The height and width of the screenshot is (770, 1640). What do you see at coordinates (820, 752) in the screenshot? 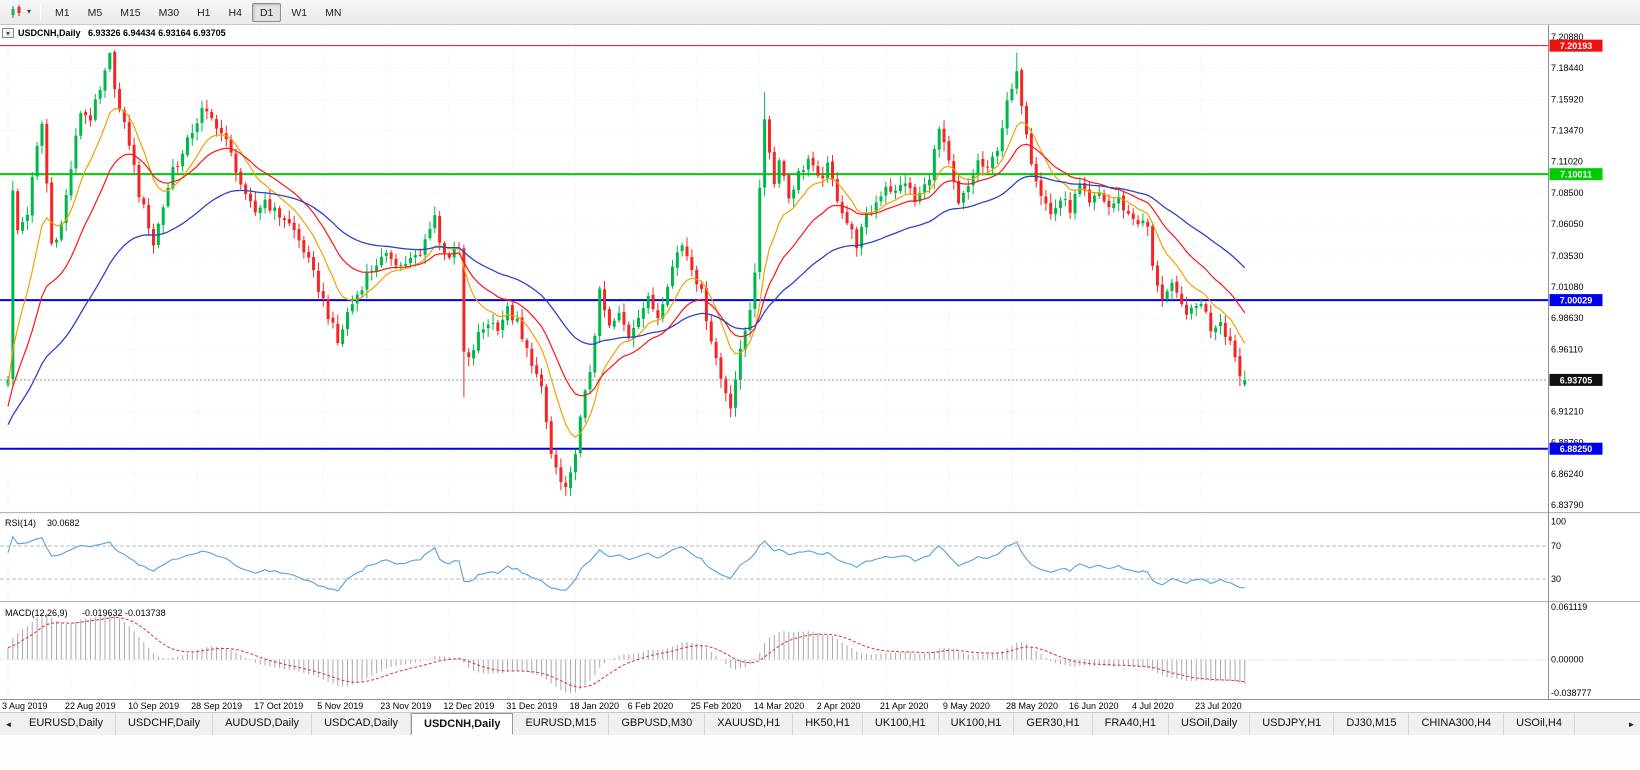
I see `window-bottom-area` at bounding box center [820, 752].